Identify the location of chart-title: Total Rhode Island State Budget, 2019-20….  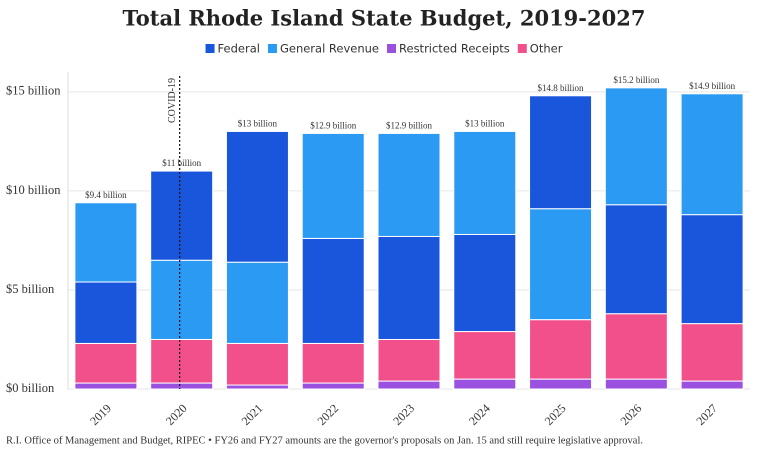
(384, 18).